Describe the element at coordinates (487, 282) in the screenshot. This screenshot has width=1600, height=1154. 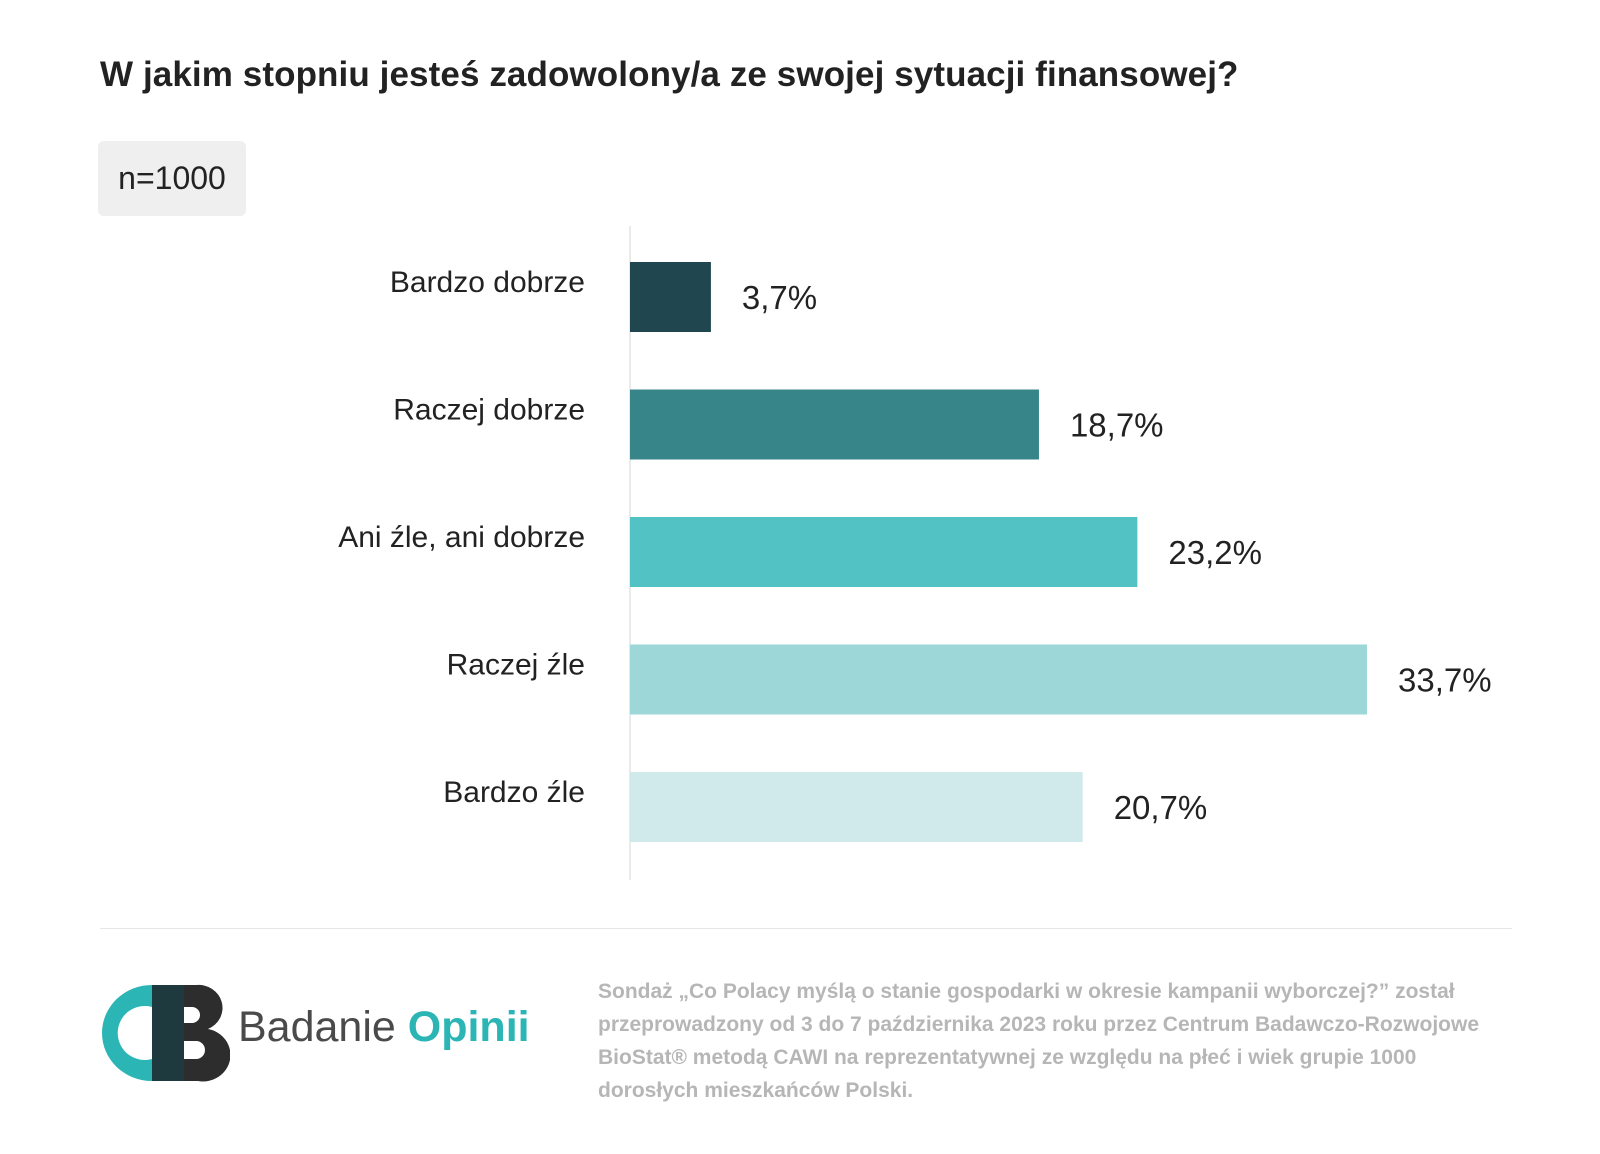
I see `category-label: Bardzo dobrze` at that location.